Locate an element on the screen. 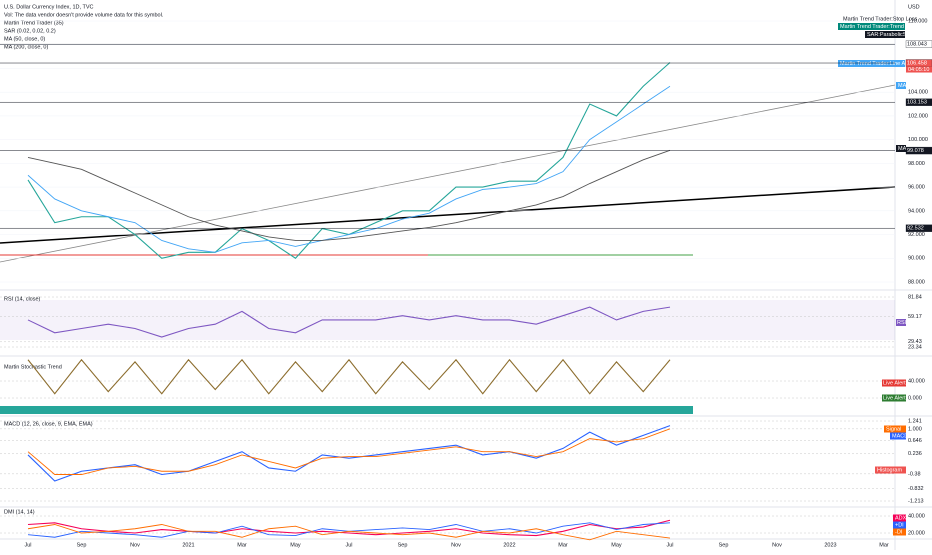 The width and height of the screenshot is (932, 555). tag: +DI is located at coordinates (899, 525).